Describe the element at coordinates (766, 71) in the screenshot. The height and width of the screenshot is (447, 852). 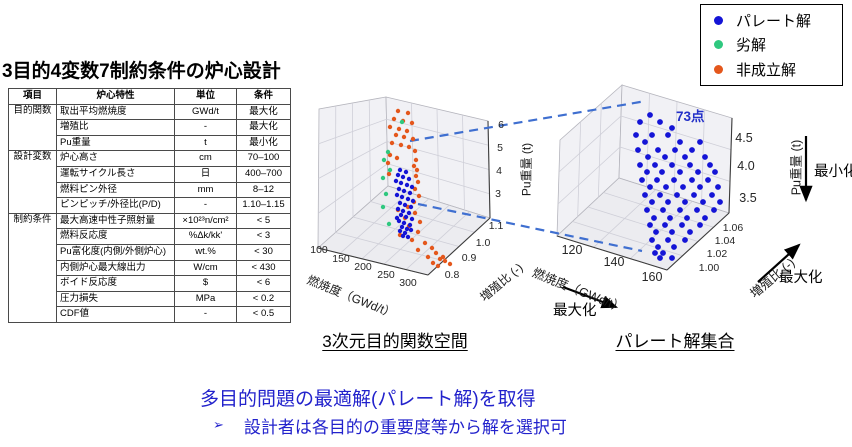
I see `legend-label: 非成立解` at that location.